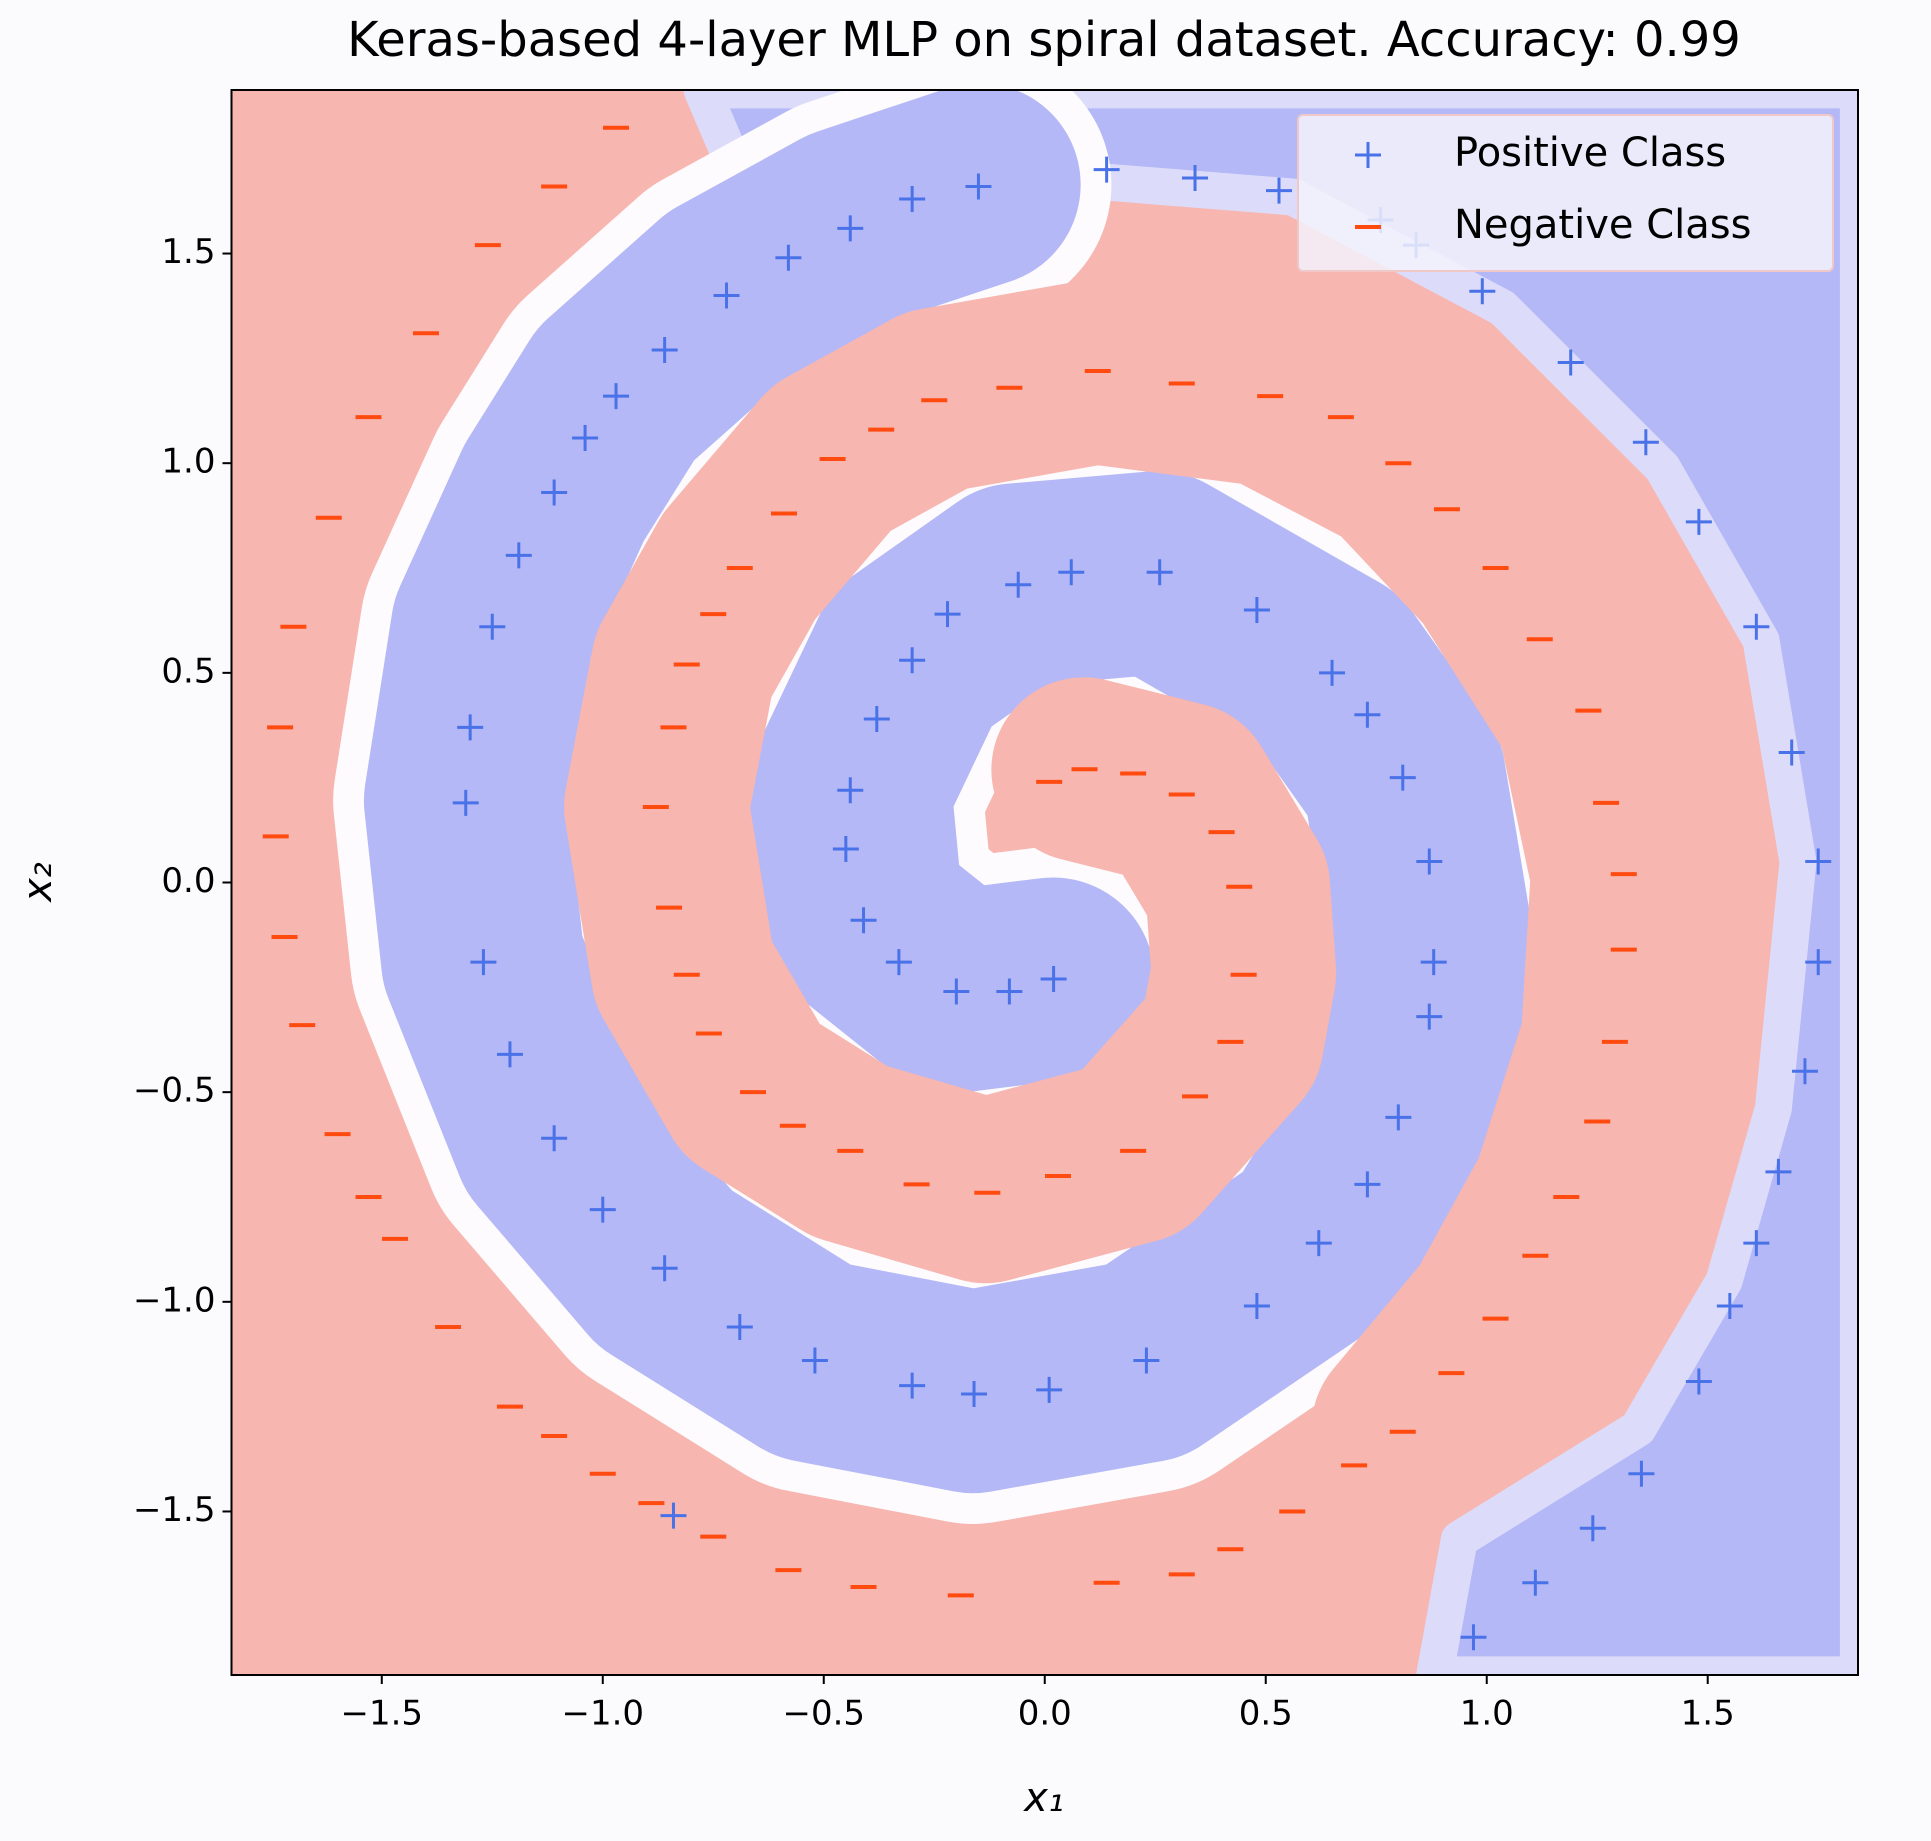 This screenshot has width=1931, height=1841. Describe the element at coordinates (1602, 225) in the screenshot. I see `legend-label: Negative Class` at that location.